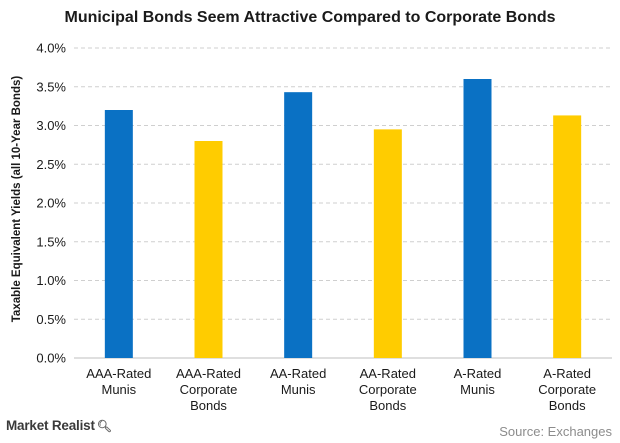 Image resolution: width=620 pixels, height=443 pixels. What do you see at coordinates (51, 203) in the screenshot?
I see `y-tick-label: 2.0%` at bounding box center [51, 203].